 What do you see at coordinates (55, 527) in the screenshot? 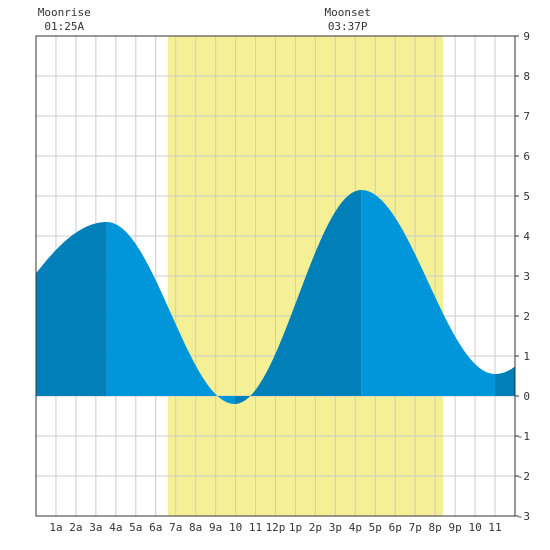
I see `x-tick-label: 1a` at bounding box center [55, 527].